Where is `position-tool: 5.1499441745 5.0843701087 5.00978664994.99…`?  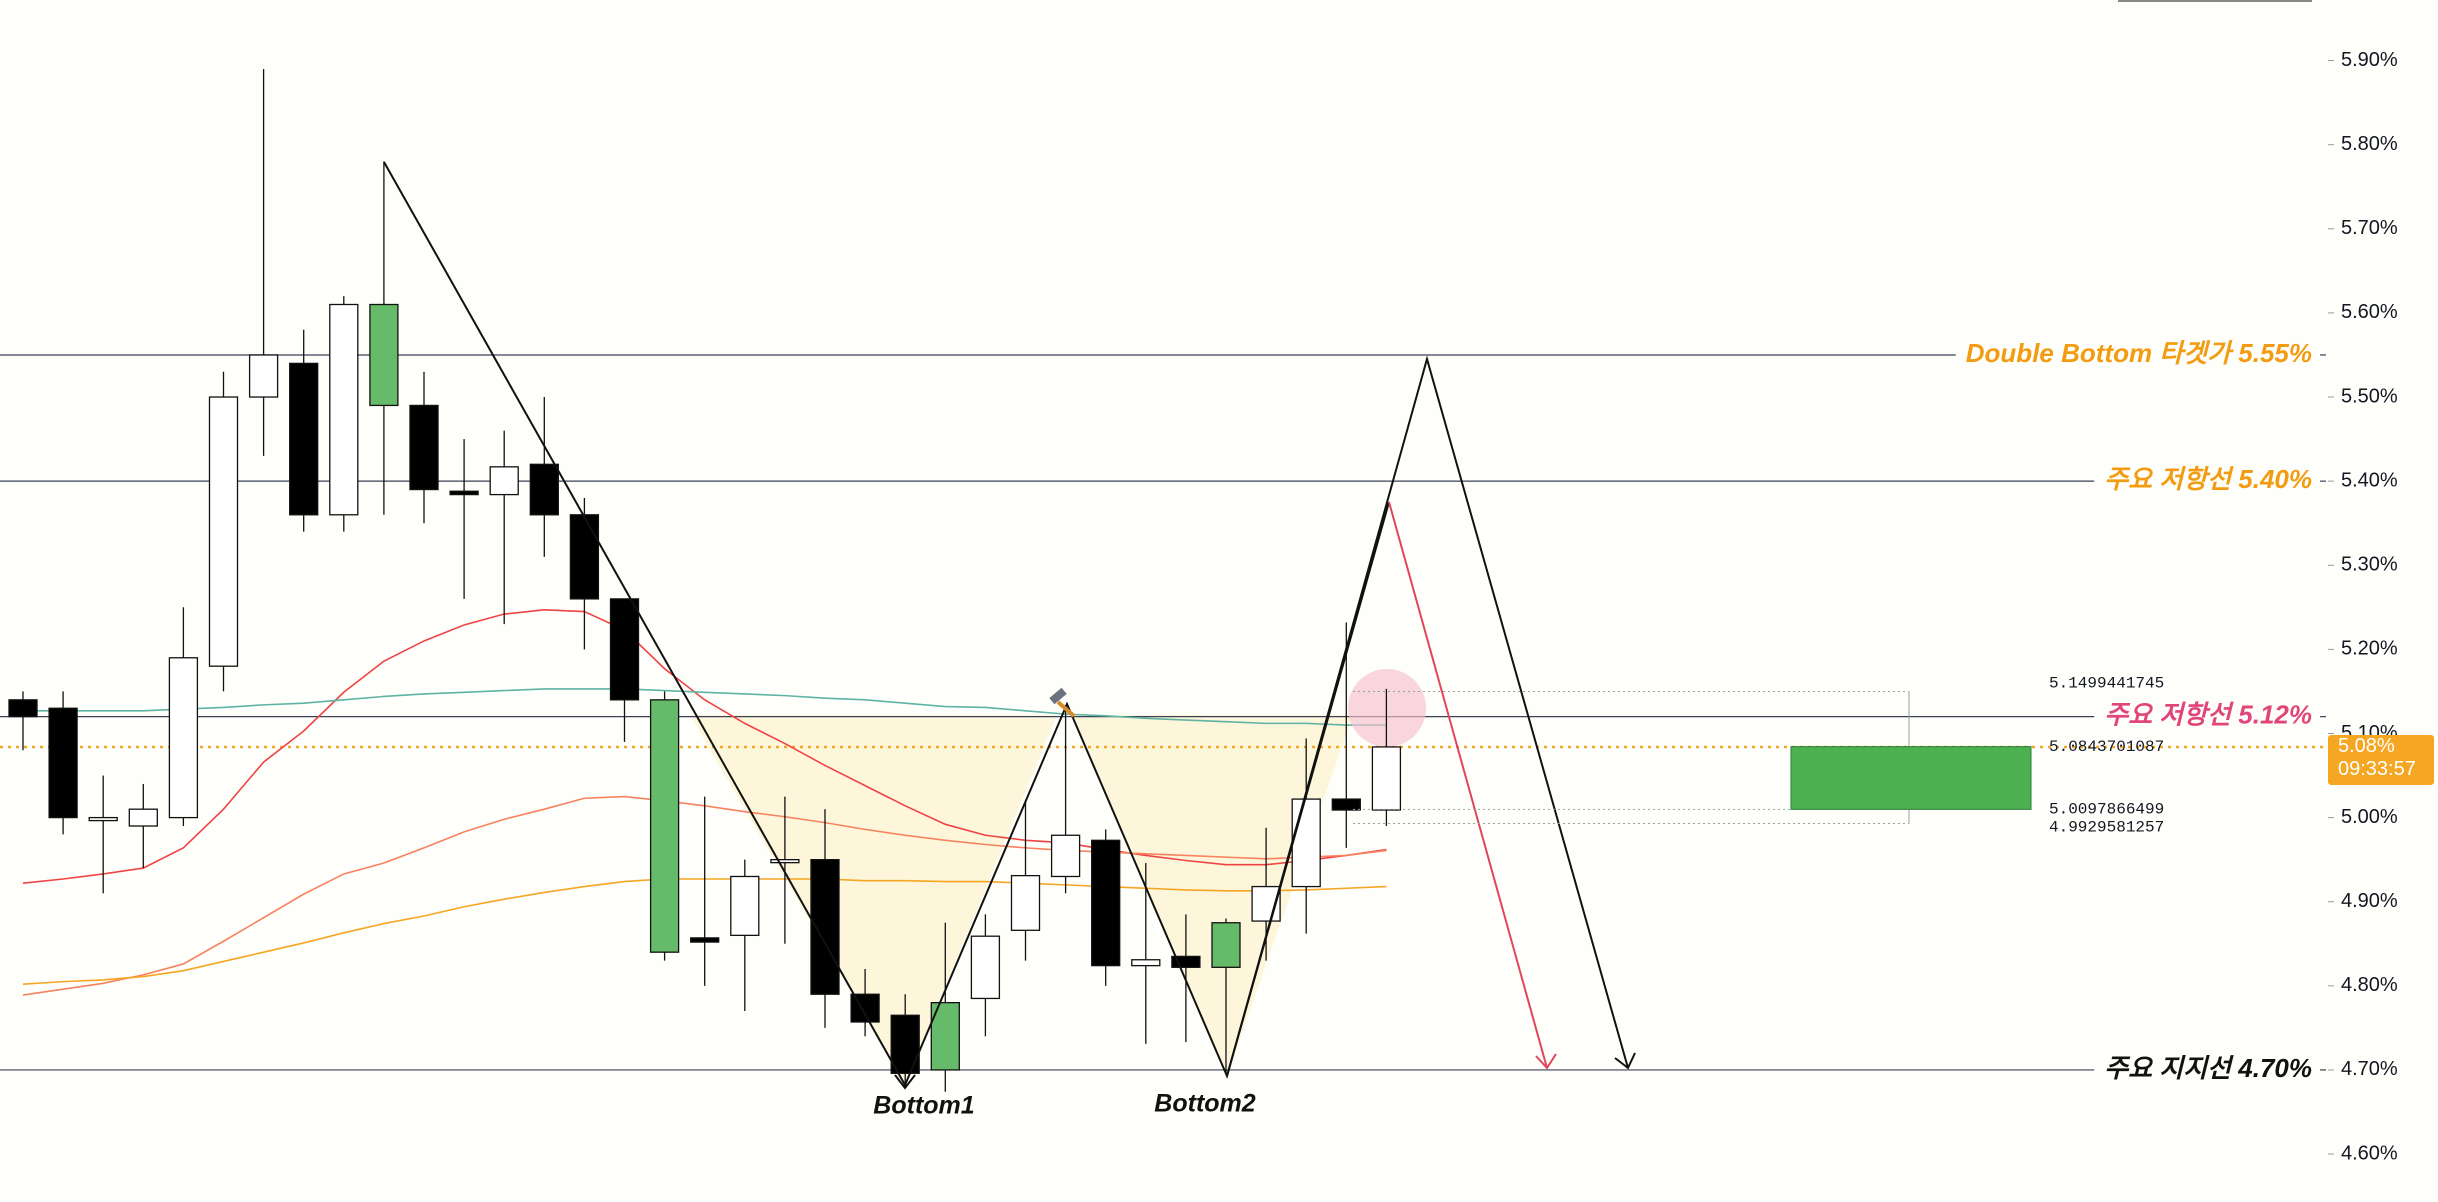
position-tool: 5.1499441745 5.0843701087 5.00978664994.99… is located at coordinates (1758, 756).